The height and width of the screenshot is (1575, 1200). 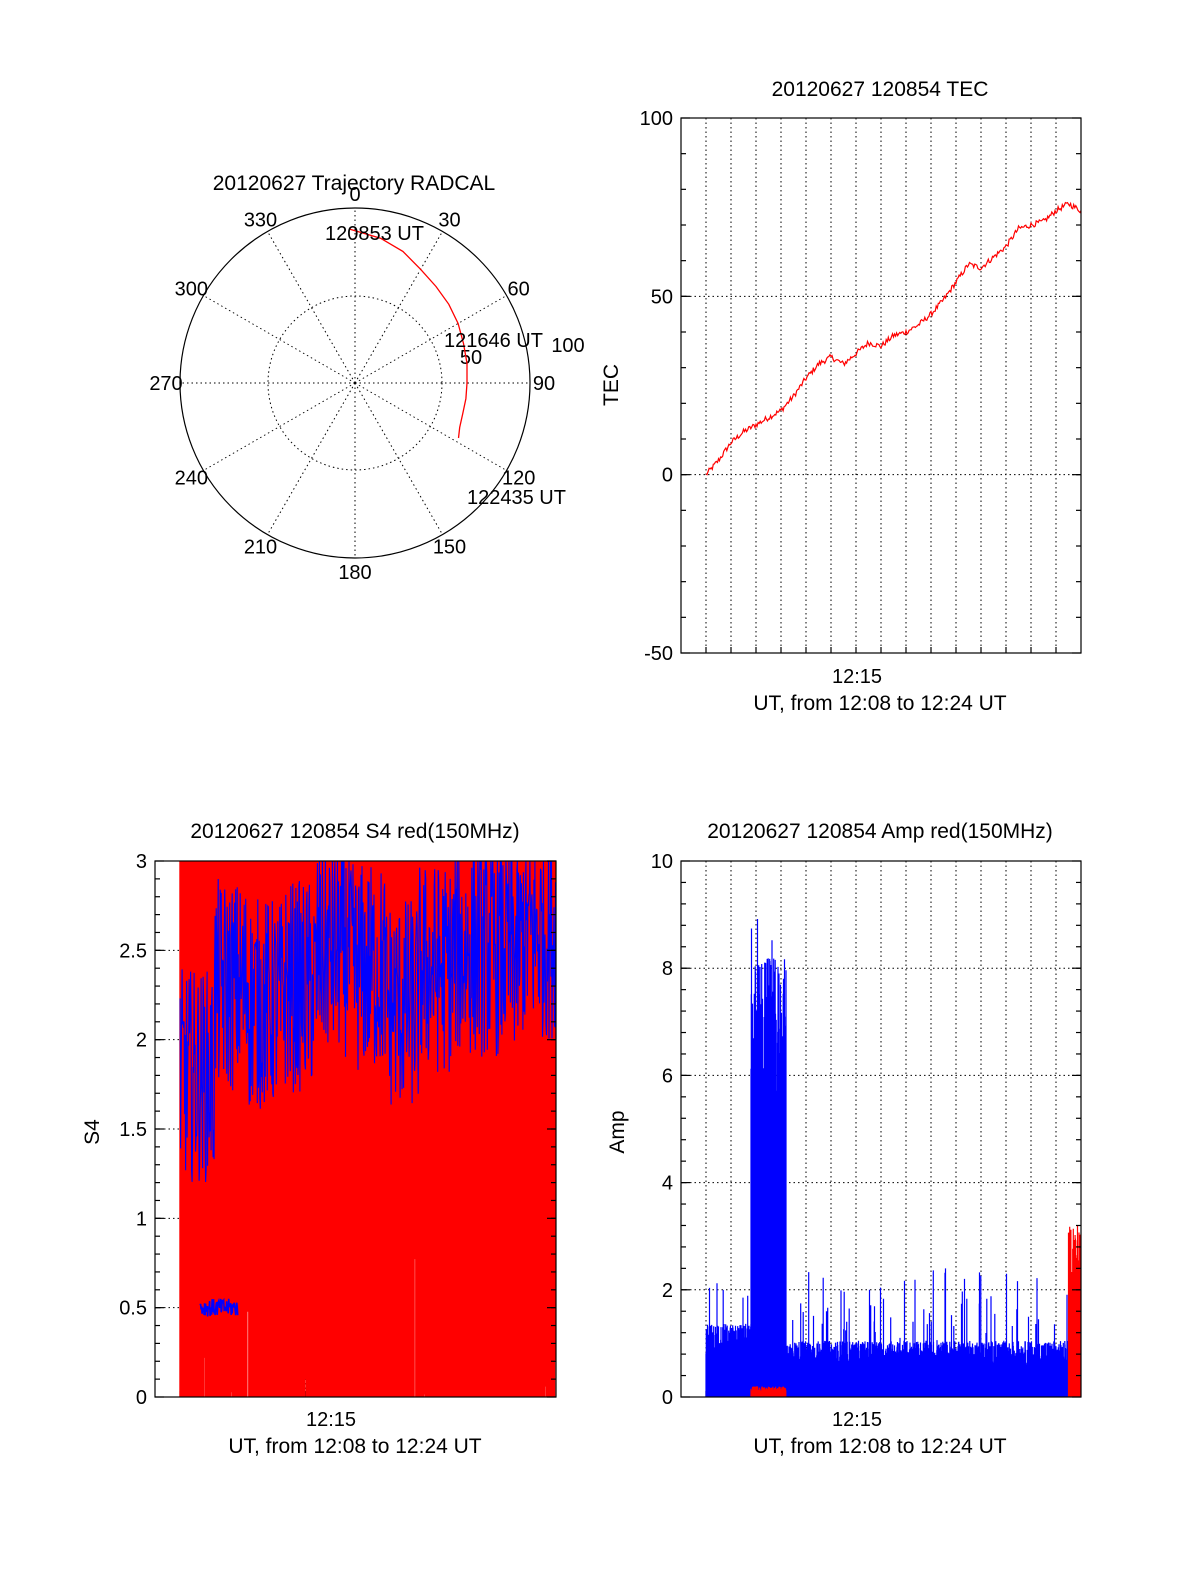 What do you see at coordinates (354, 1446) in the screenshot?
I see `s4-xlabel: UT, from 12:08 to 12:24 UT` at bounding box center [354, 1446].